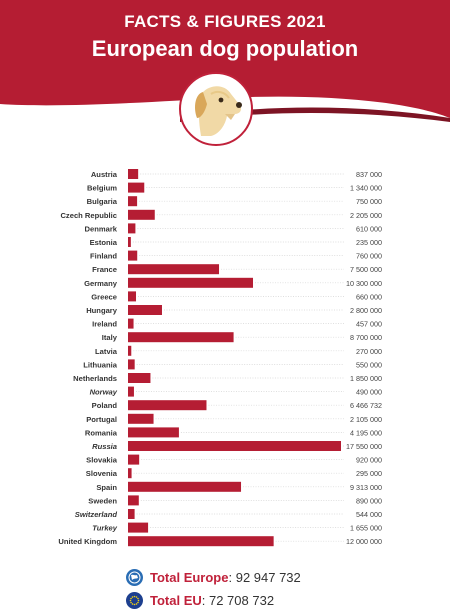 This screenshot has height=614, width=450. Describe the element at coordinates (153, 432) in the screenshot. I see `bar-romania` at that location.